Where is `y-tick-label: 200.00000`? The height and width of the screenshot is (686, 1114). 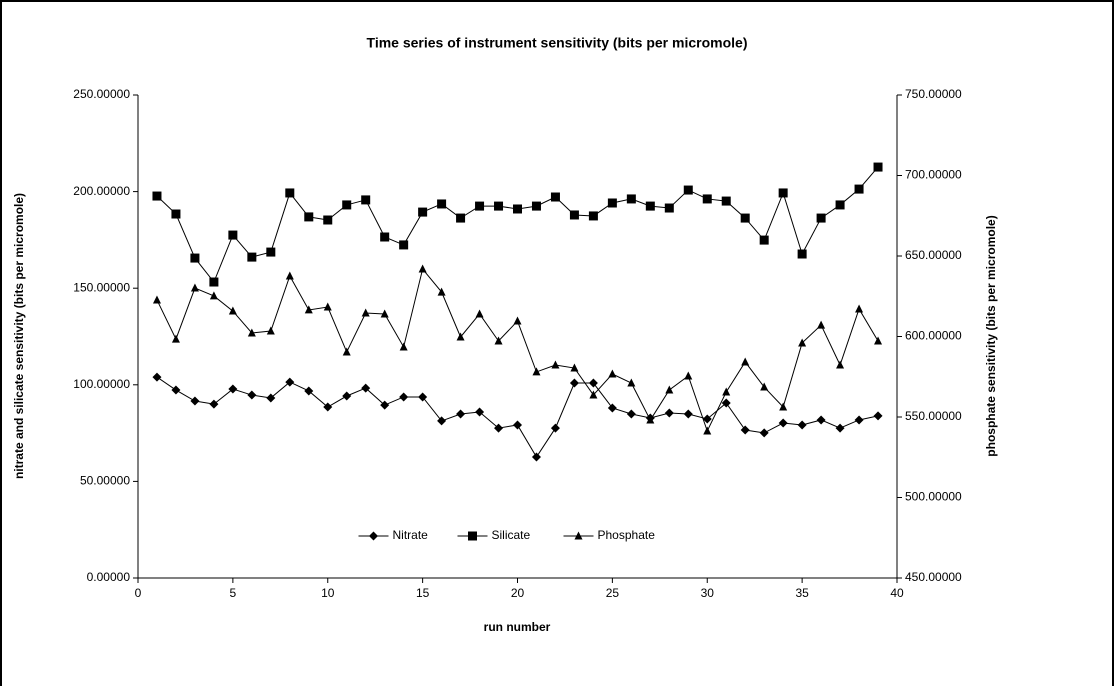 y-tick-label: 200.00000 is located at coordinates (101, 191).